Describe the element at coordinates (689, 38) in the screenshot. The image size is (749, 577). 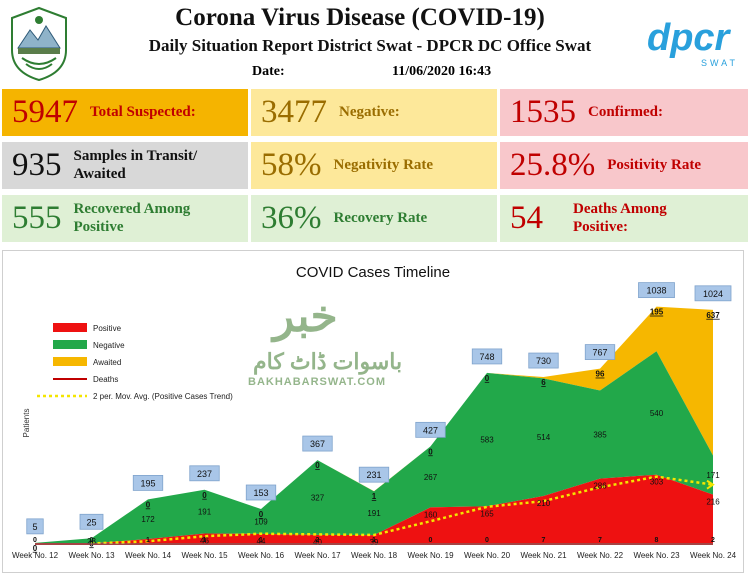
I see `dpcr-logo-text: dpcr` at that location.